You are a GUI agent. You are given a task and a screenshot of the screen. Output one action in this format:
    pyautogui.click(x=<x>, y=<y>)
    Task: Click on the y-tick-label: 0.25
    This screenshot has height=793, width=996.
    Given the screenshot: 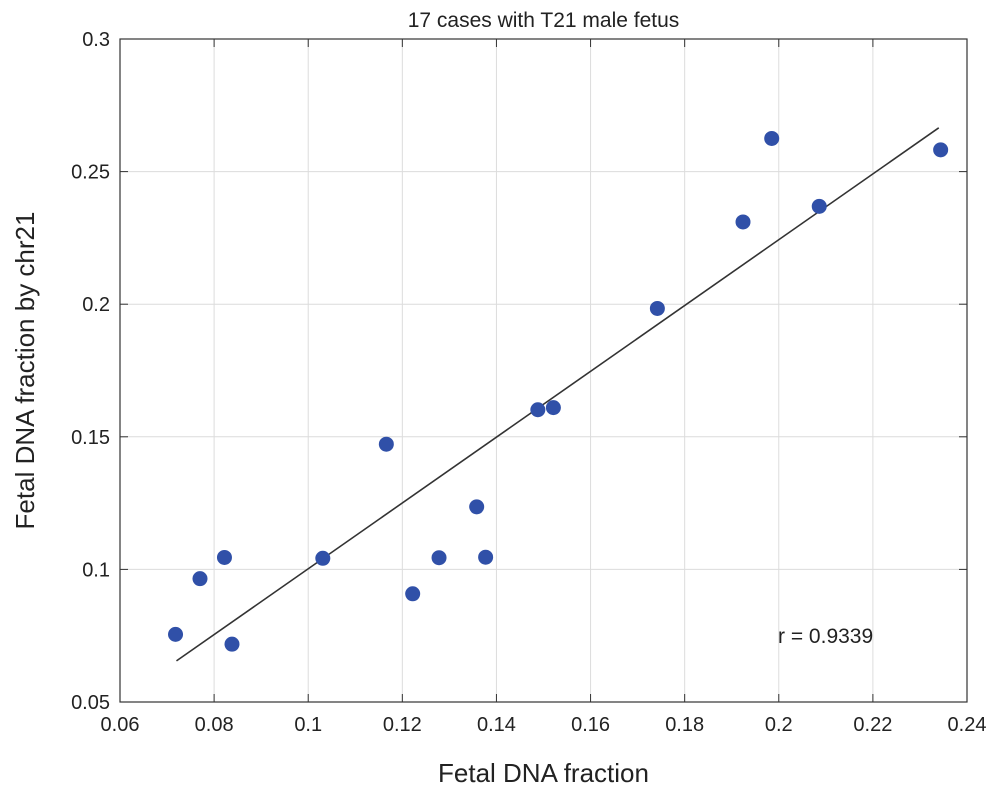 What is the action you would take?
    pyautogui.click(x=90, y=173)
    